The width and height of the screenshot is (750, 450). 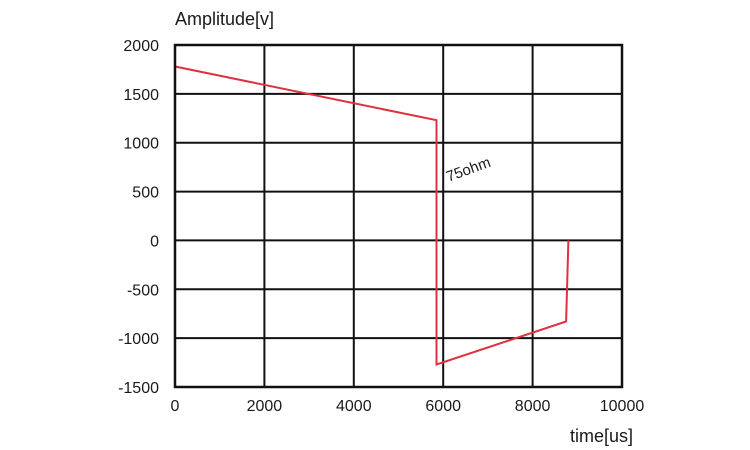 I want to click on y-tick-label: 2000, so click(x=141, y=46).